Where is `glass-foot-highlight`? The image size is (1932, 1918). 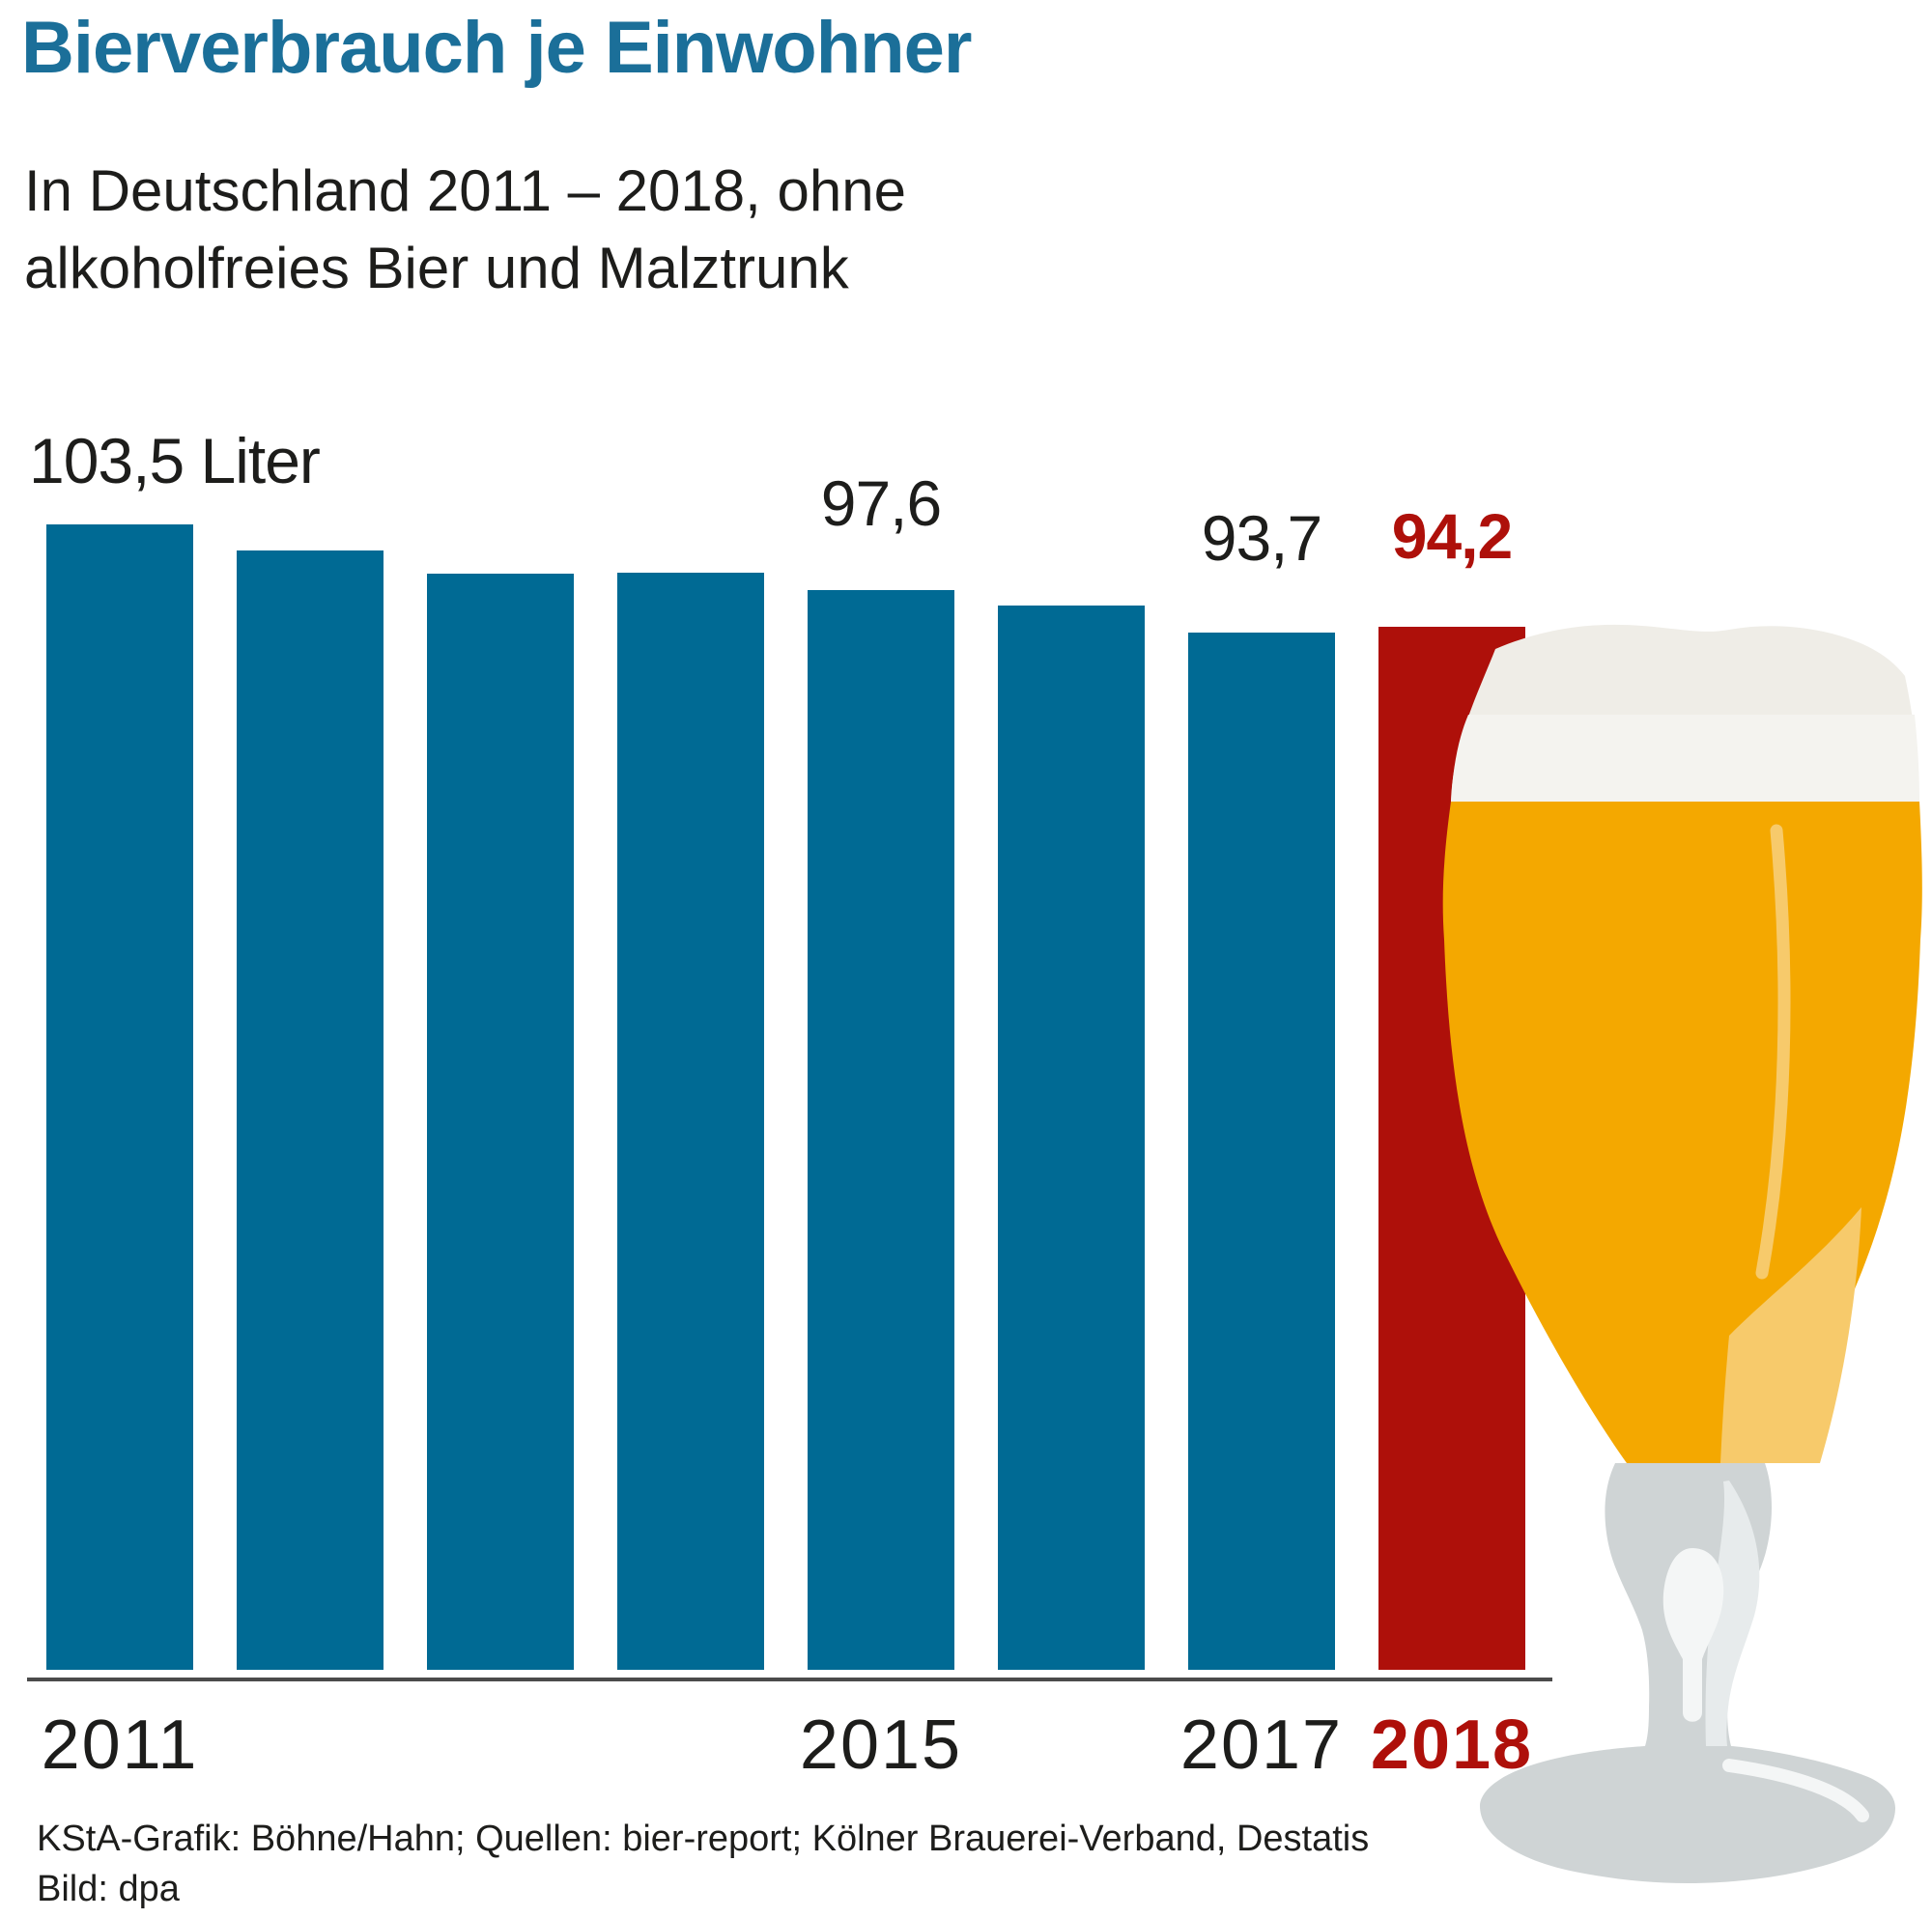 glass-foot-highlight is located at coordinates (1795, 1790).